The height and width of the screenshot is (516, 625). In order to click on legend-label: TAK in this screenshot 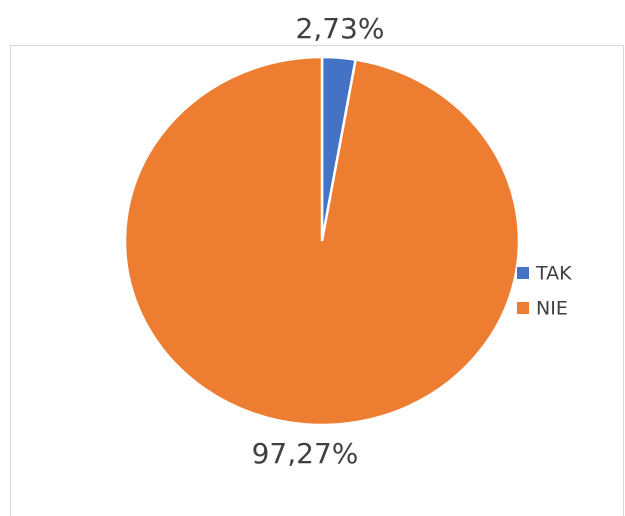, I will do `click(553, 274)`.